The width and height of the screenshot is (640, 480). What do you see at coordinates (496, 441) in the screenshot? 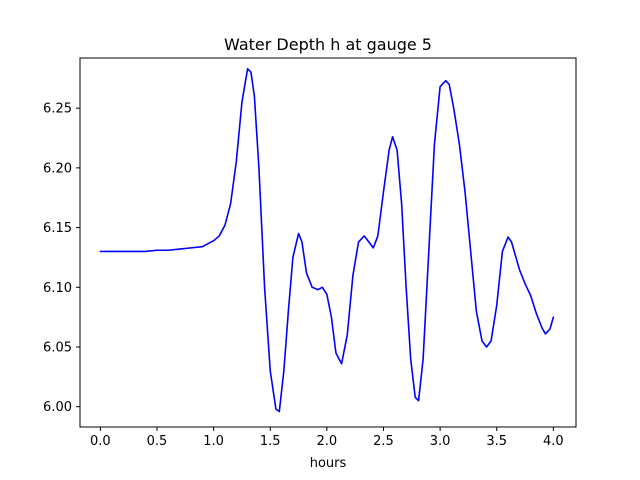
I see `x-tick-label: 3.5` at bounding box center [496, 441].